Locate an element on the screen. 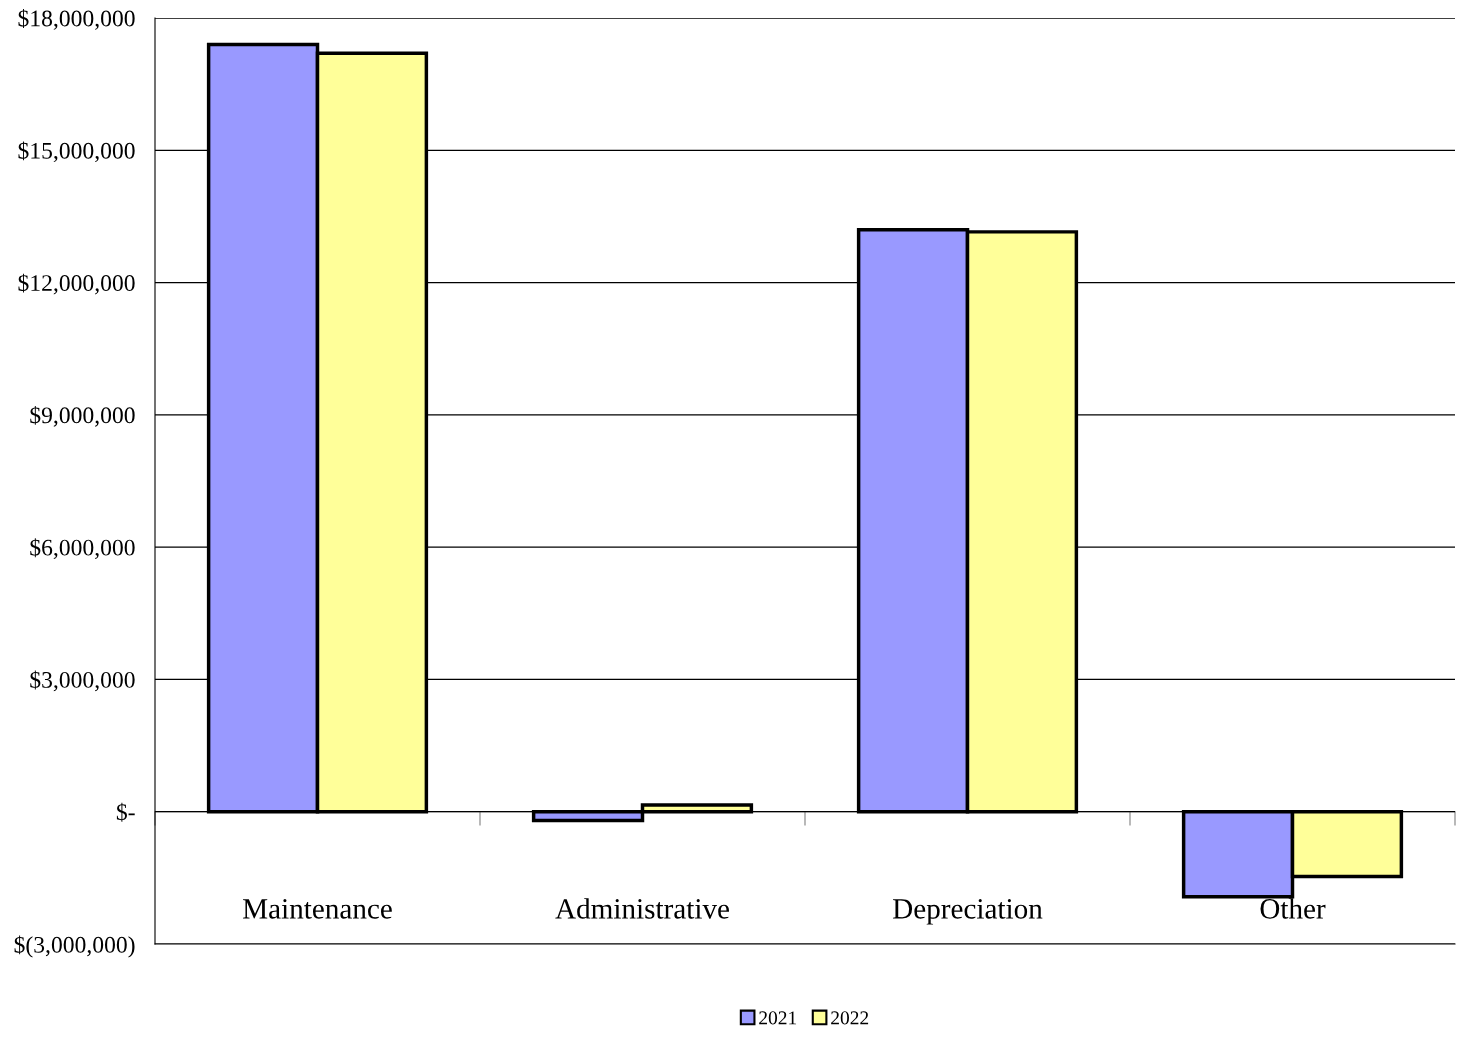 Image resolution: width=1464 pixels, height=1044 pixels. y-tick-label: $3,000,000 is located at coordinates (82, 681).